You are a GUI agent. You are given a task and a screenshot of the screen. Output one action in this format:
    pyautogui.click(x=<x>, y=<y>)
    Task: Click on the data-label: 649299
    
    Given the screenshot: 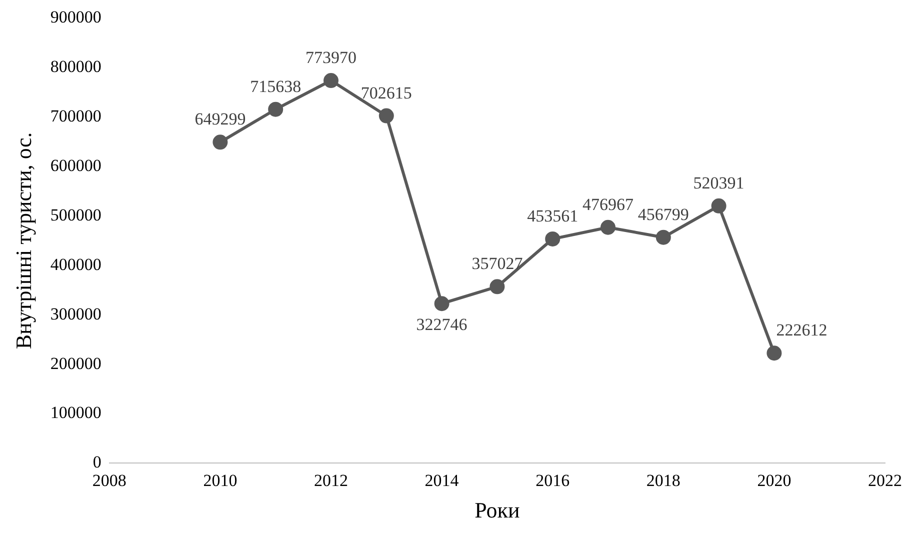 What is the action you would take?
    pyautogui.click(x=220, y=119)
    